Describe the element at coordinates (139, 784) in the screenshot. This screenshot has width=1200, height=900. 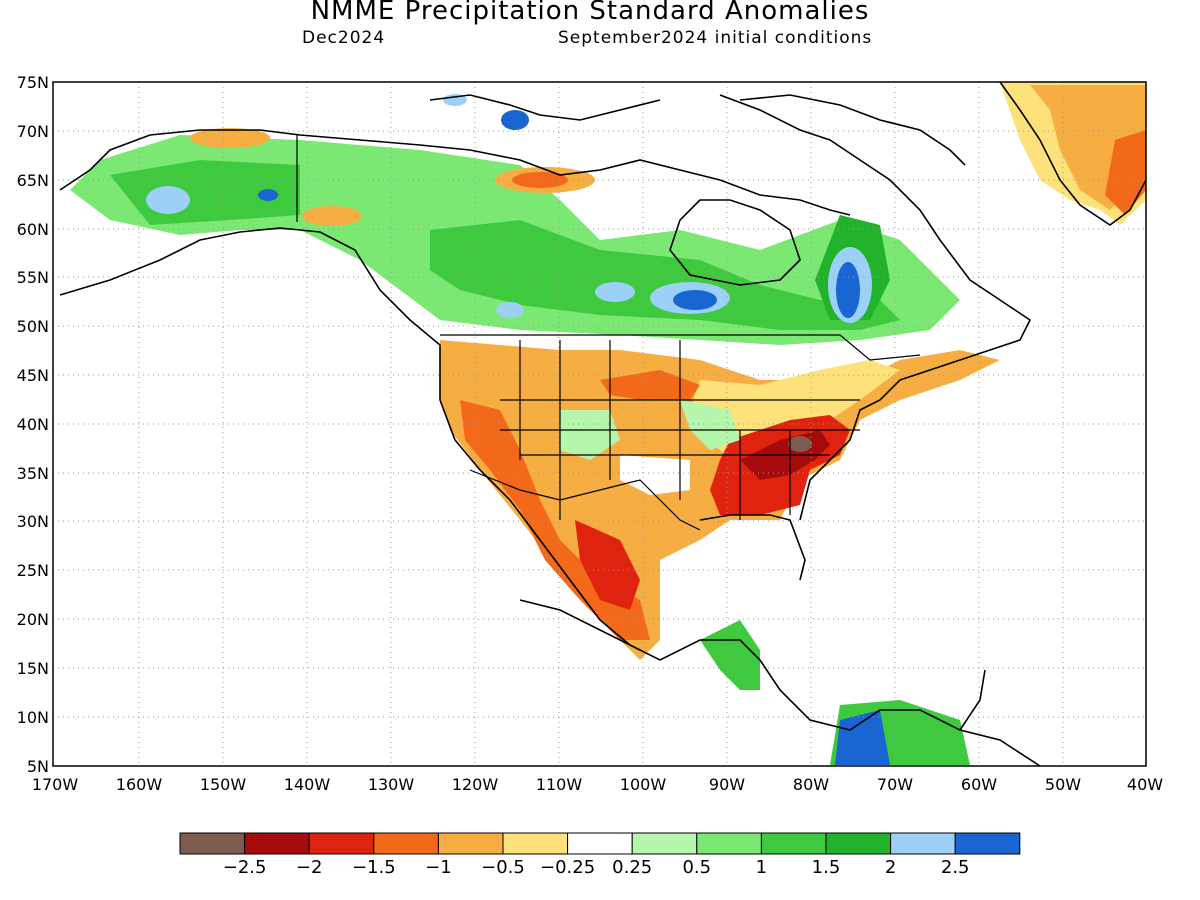
I see `lon-label: 160W` at that location.